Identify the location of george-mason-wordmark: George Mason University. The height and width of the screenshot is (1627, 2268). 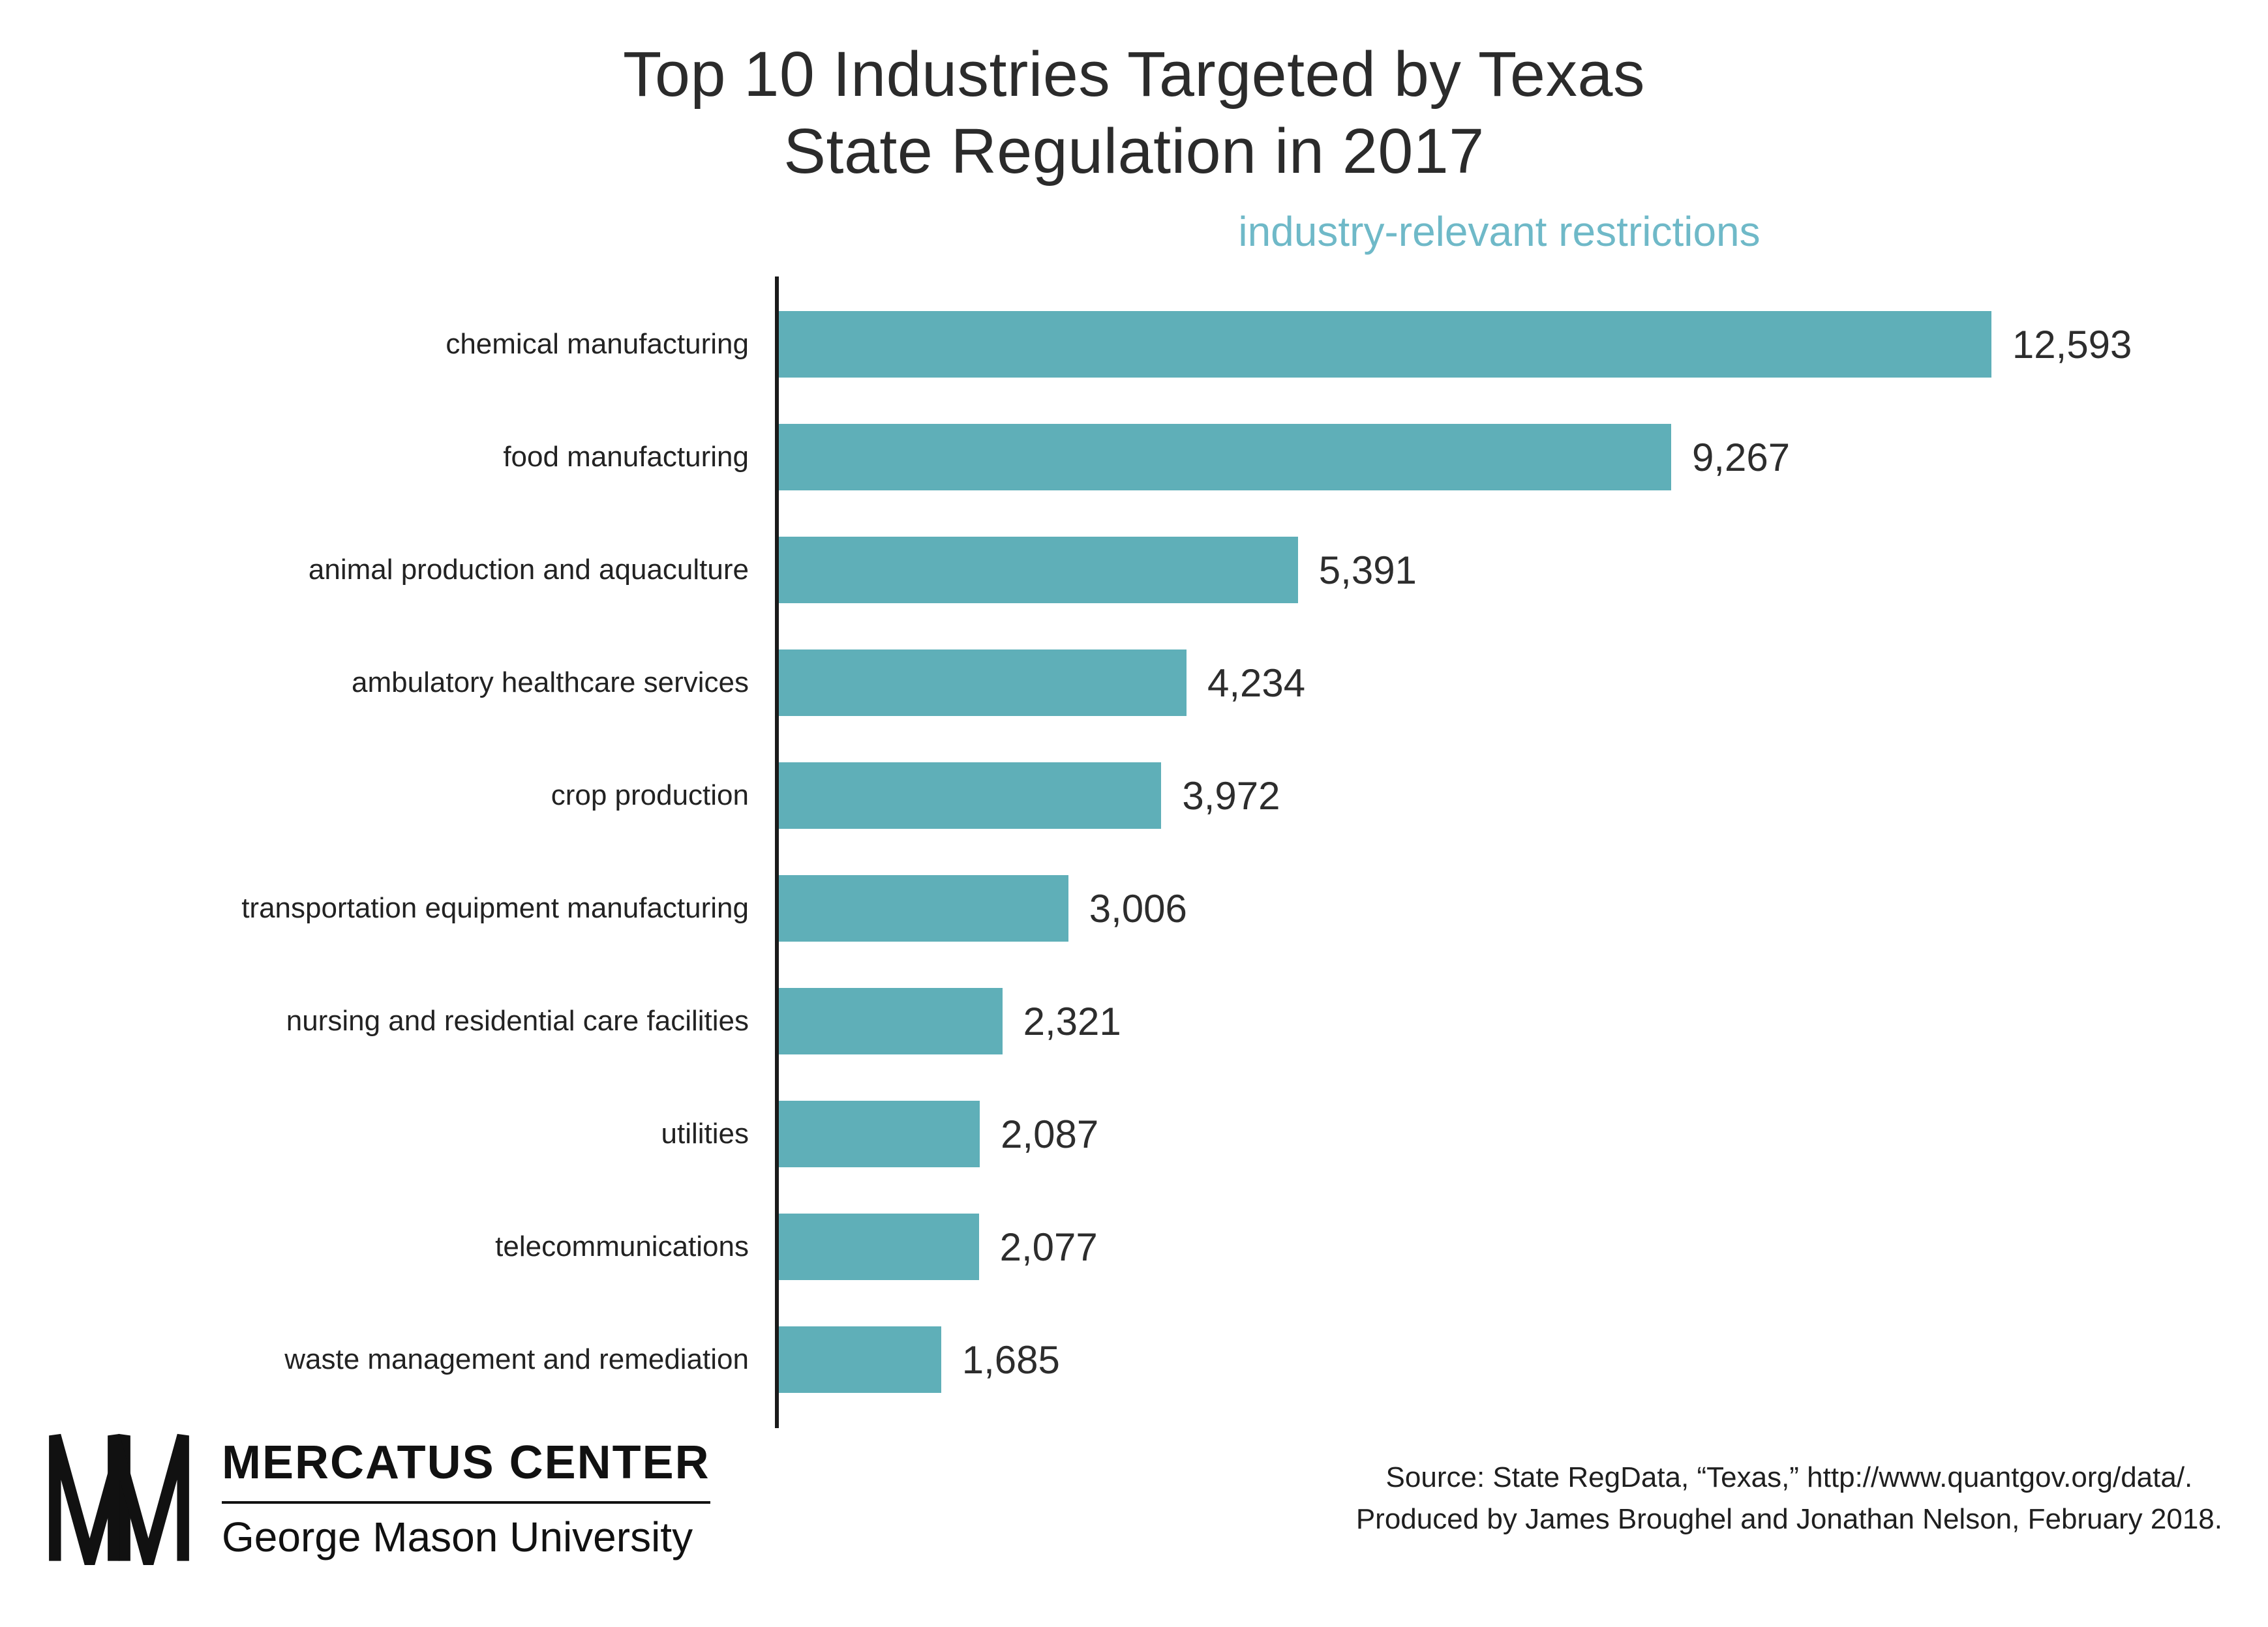
(457, 1536).